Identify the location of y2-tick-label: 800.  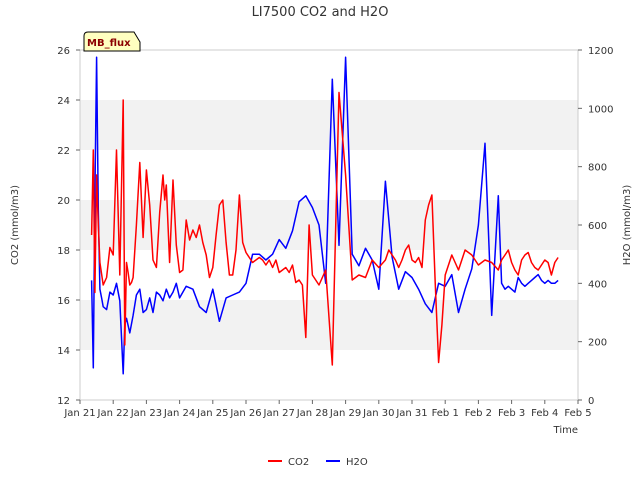
(597, 168).